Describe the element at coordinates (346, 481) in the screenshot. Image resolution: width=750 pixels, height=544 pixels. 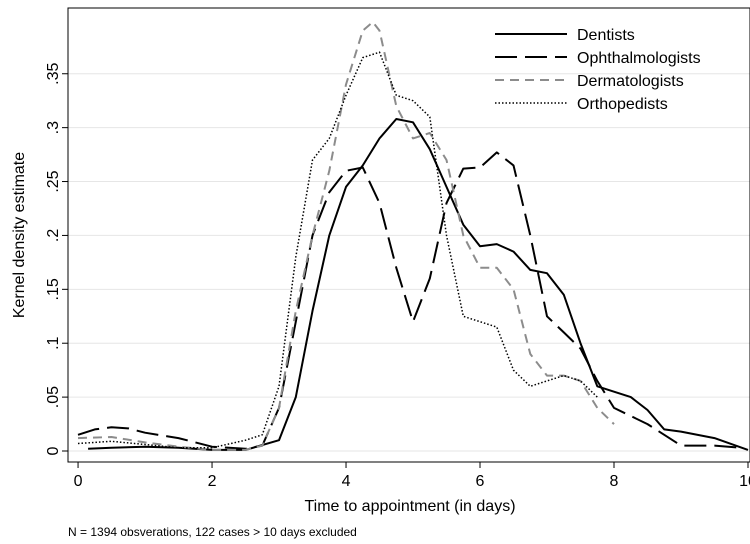
I see `x-tick-label: 4` at that location.